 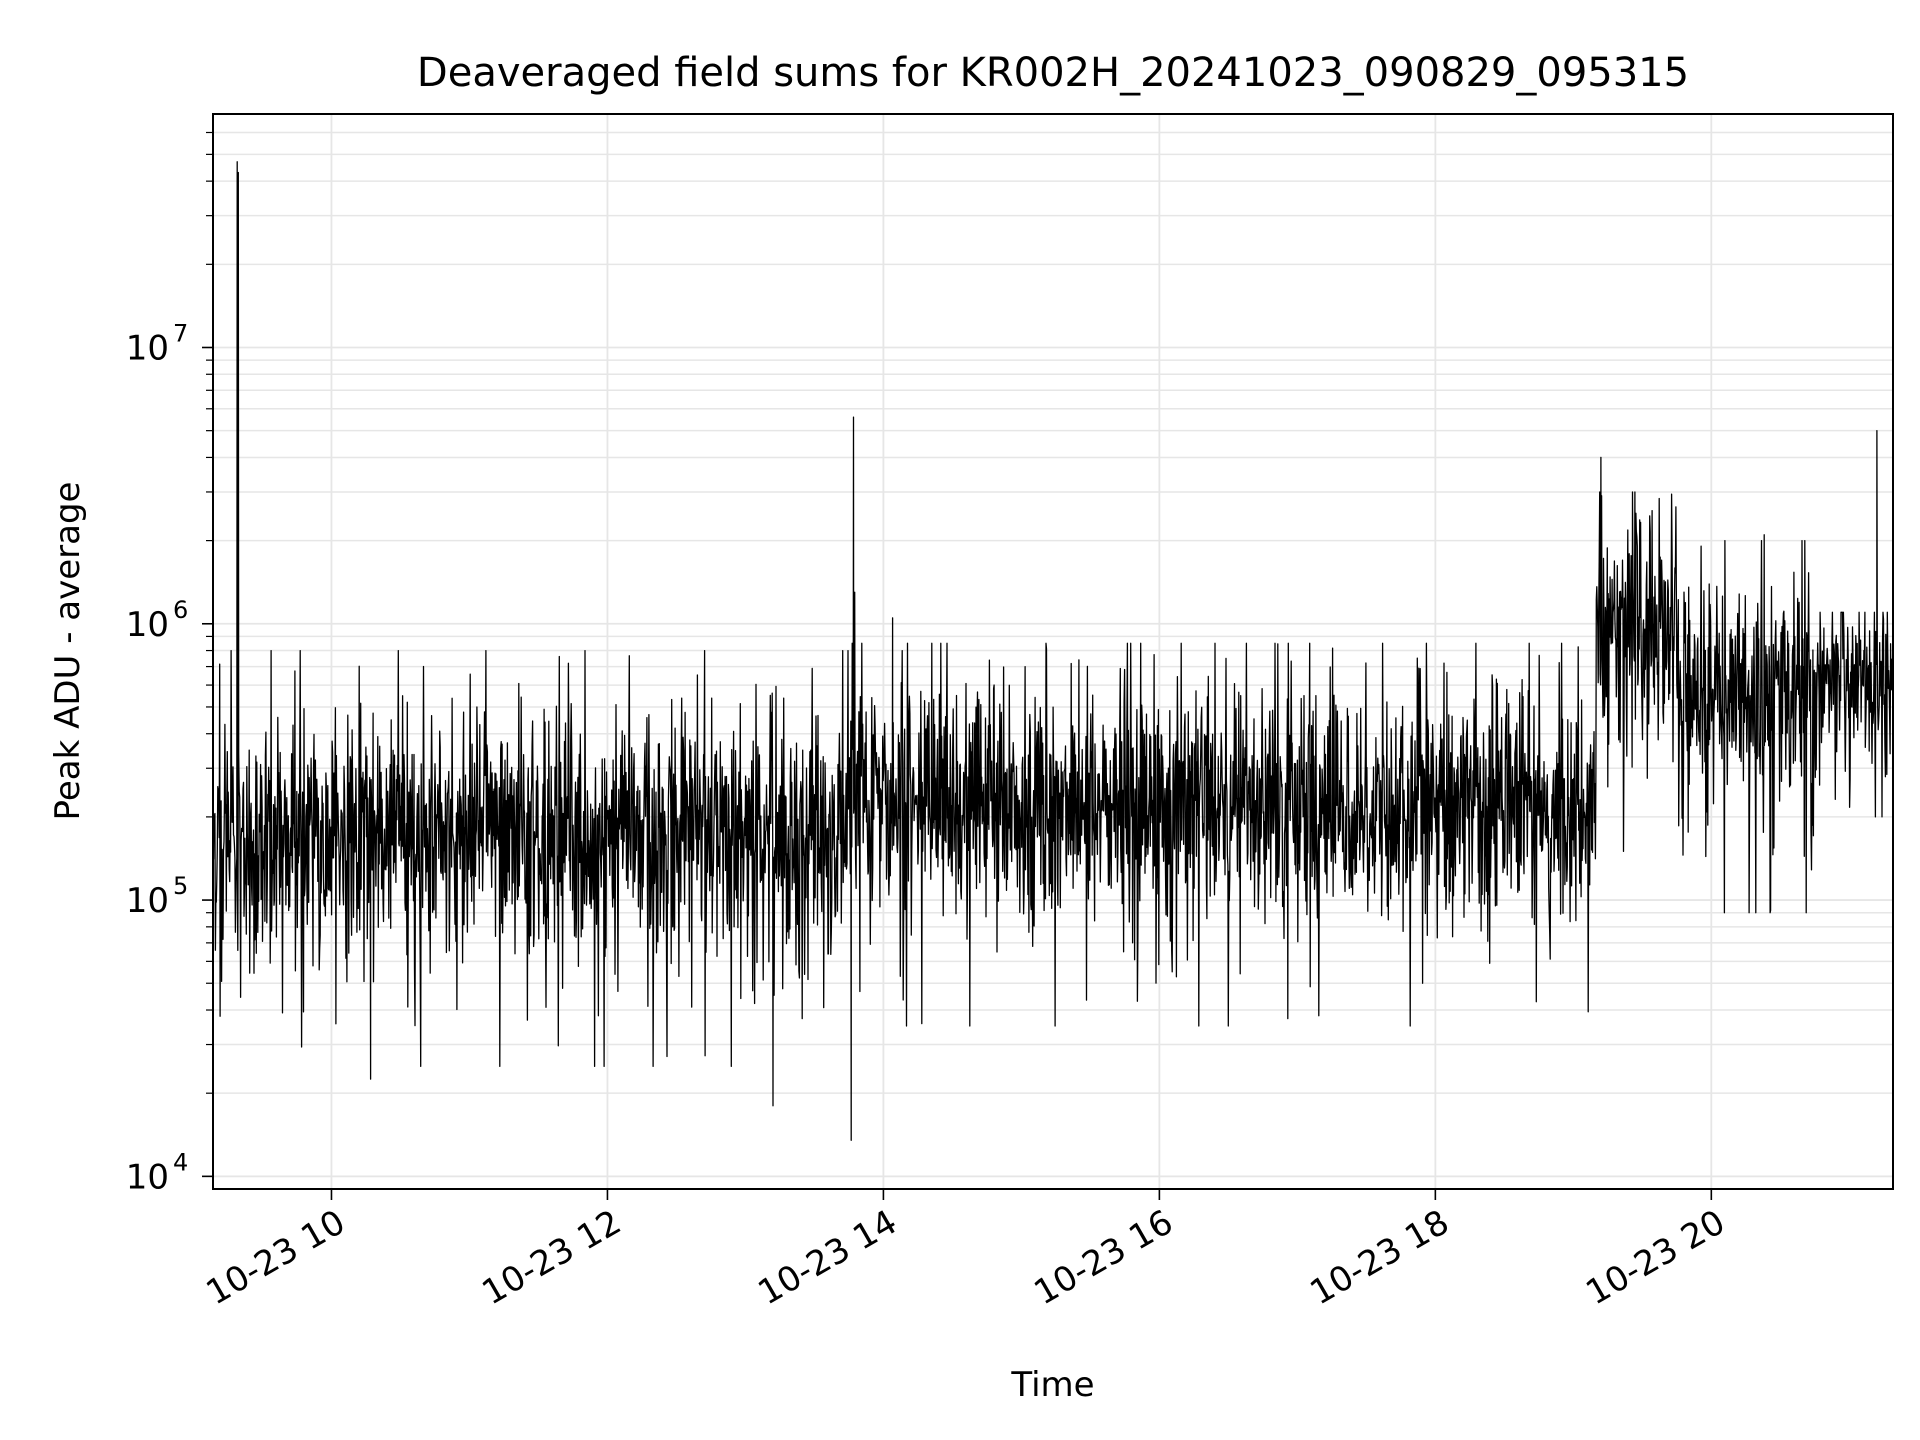 I want to click on y-tick-label-exponent: 7, so click(x=180, y=333).